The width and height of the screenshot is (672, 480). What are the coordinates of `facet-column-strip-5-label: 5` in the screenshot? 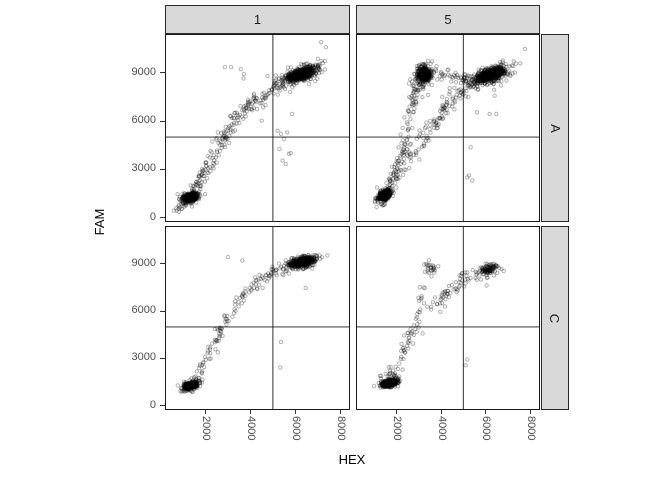 It's located at (448, 19).